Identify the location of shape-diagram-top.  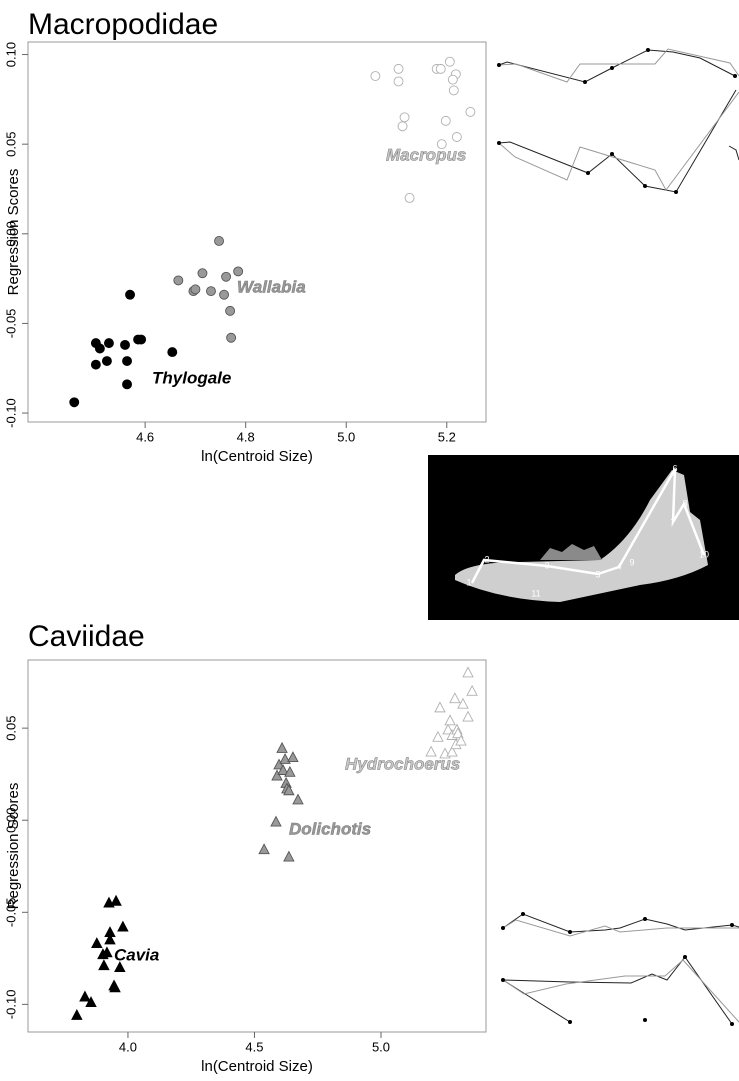
(618, 121).